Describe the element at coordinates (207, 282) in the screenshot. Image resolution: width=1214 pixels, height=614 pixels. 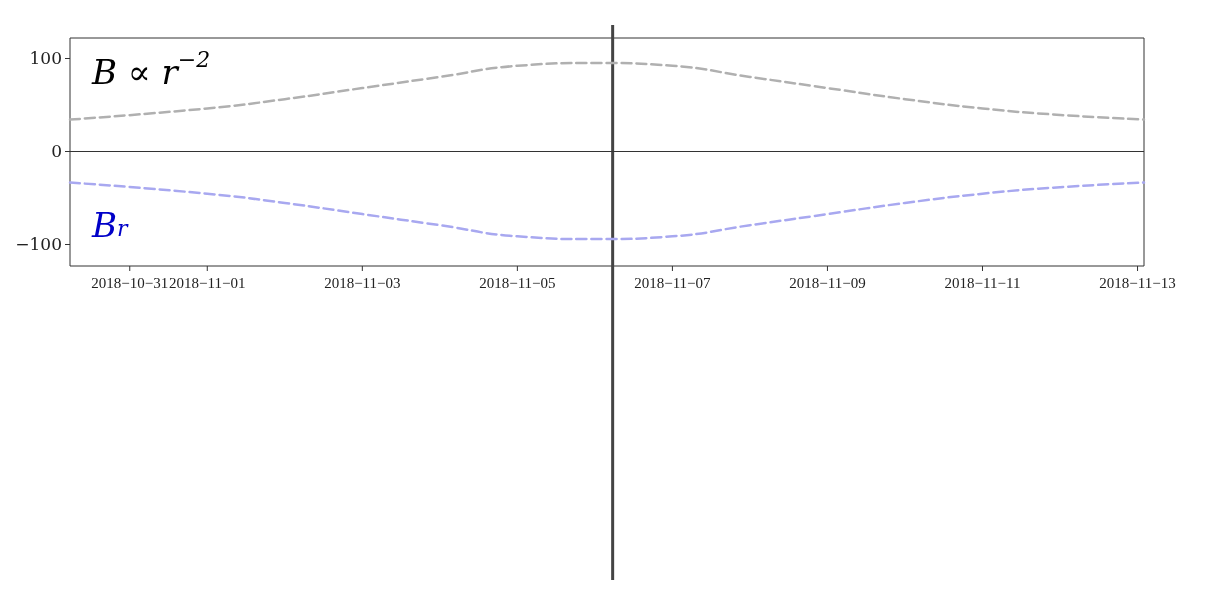
I see `x-tick-label: 2018−11−01` at that location.